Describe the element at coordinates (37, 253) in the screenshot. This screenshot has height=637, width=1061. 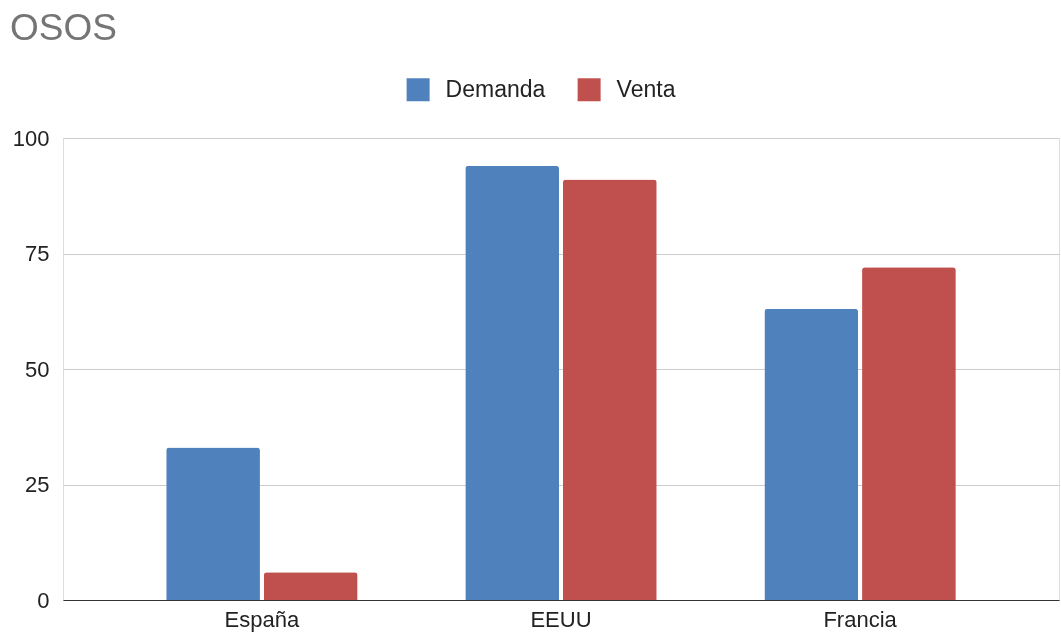
I see `y-tick-label: 75` at that location.